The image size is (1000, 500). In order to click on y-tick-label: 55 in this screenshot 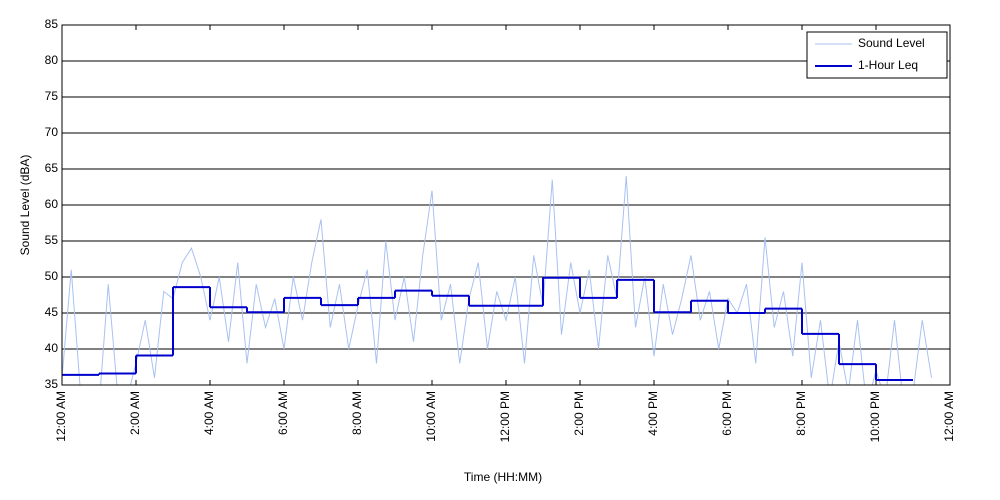, I will do `click(52, 240)`.